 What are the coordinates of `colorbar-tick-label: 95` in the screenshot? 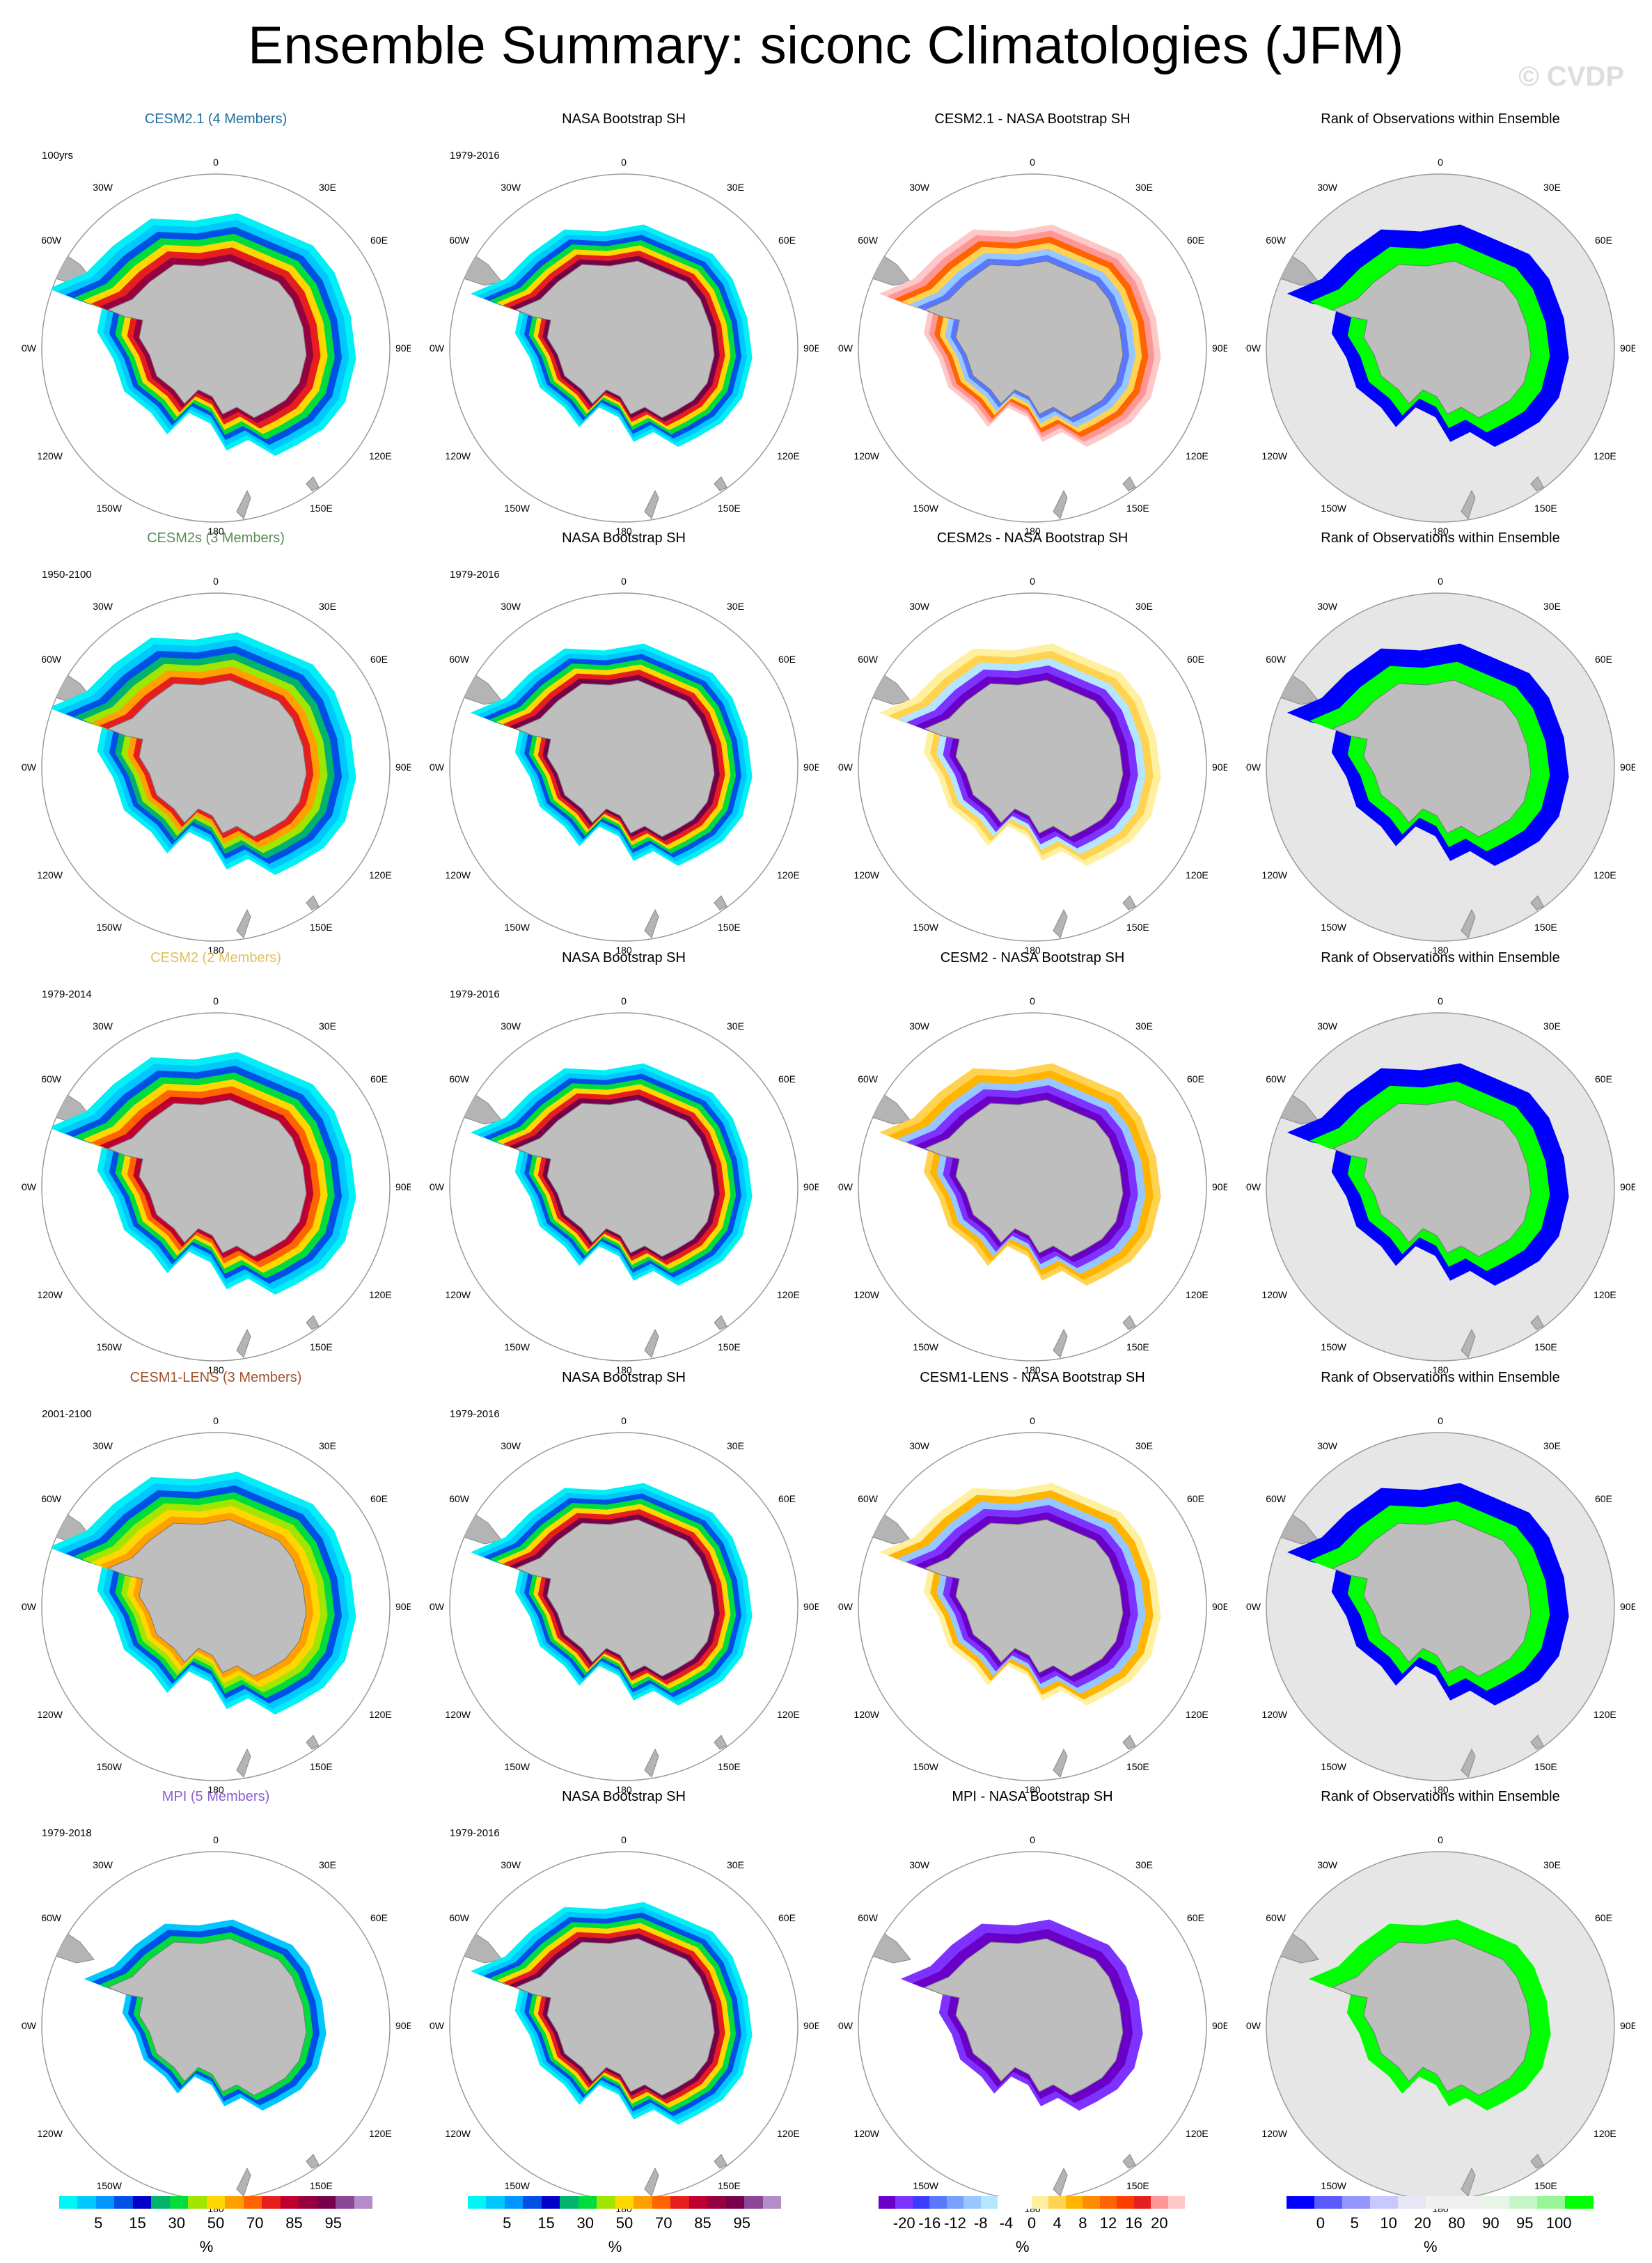 It's located at (742, 2223).